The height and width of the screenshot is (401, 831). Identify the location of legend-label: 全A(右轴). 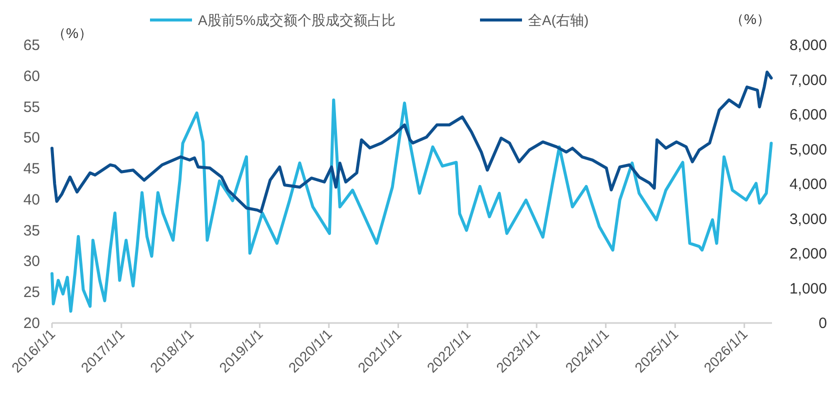
(558, 20).